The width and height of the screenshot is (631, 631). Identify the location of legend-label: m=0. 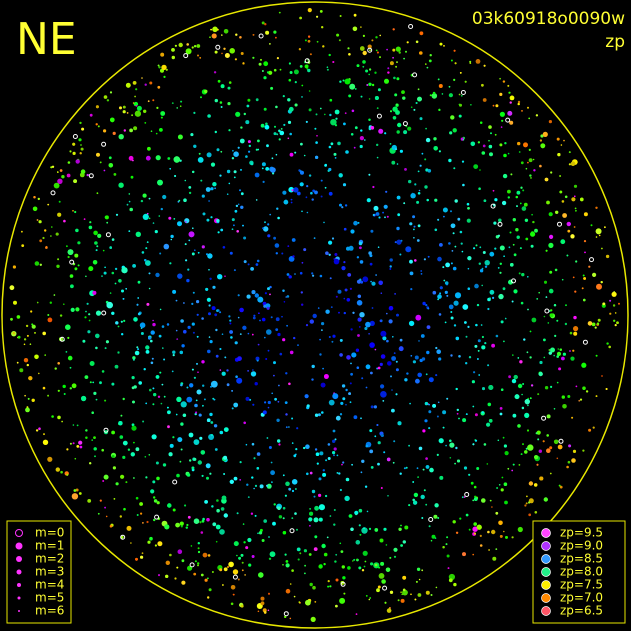
(49, 533).